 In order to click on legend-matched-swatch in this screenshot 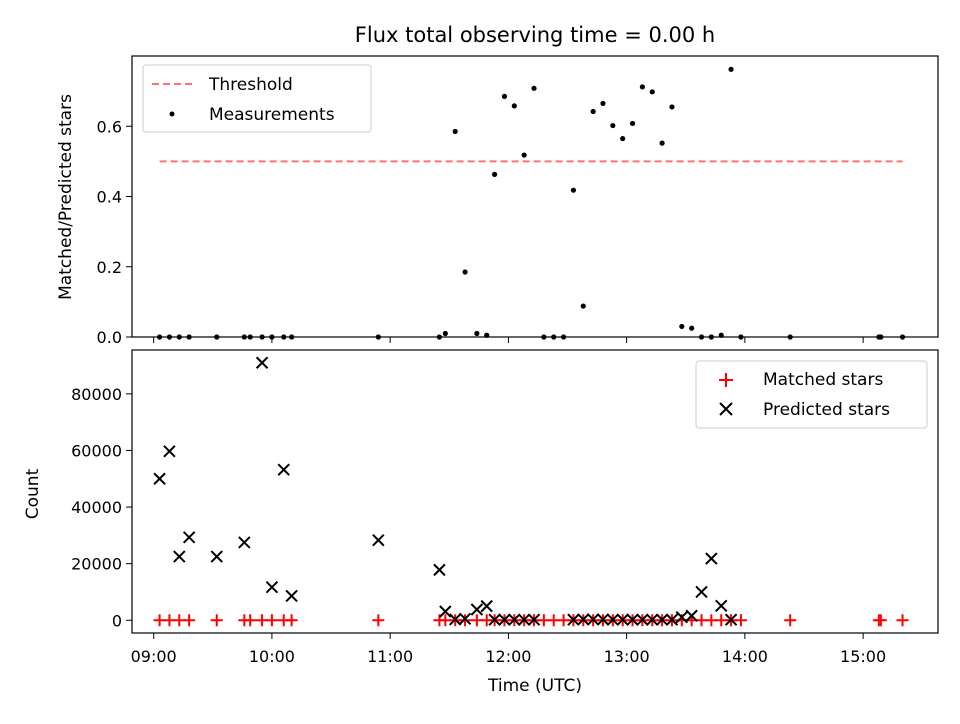, I will do `click(726, 380)`.